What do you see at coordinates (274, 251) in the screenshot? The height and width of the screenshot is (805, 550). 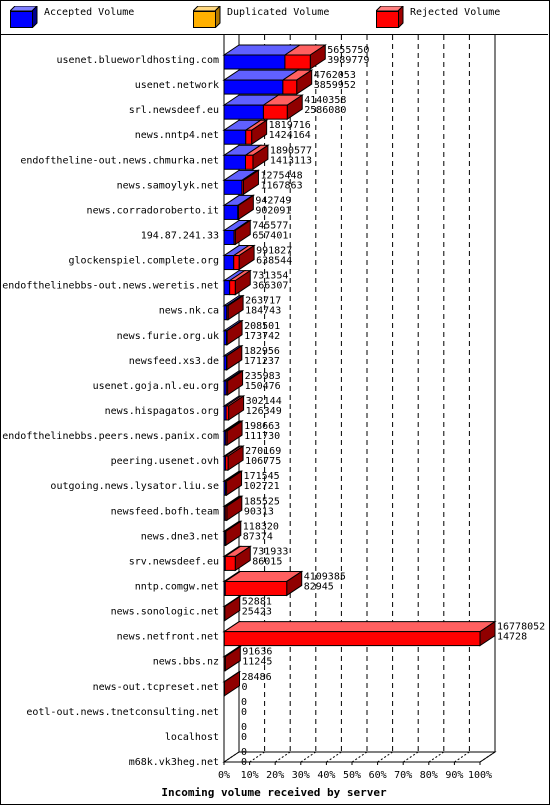 I see `value-label-total: 991827` at bounding box center [274, 251].